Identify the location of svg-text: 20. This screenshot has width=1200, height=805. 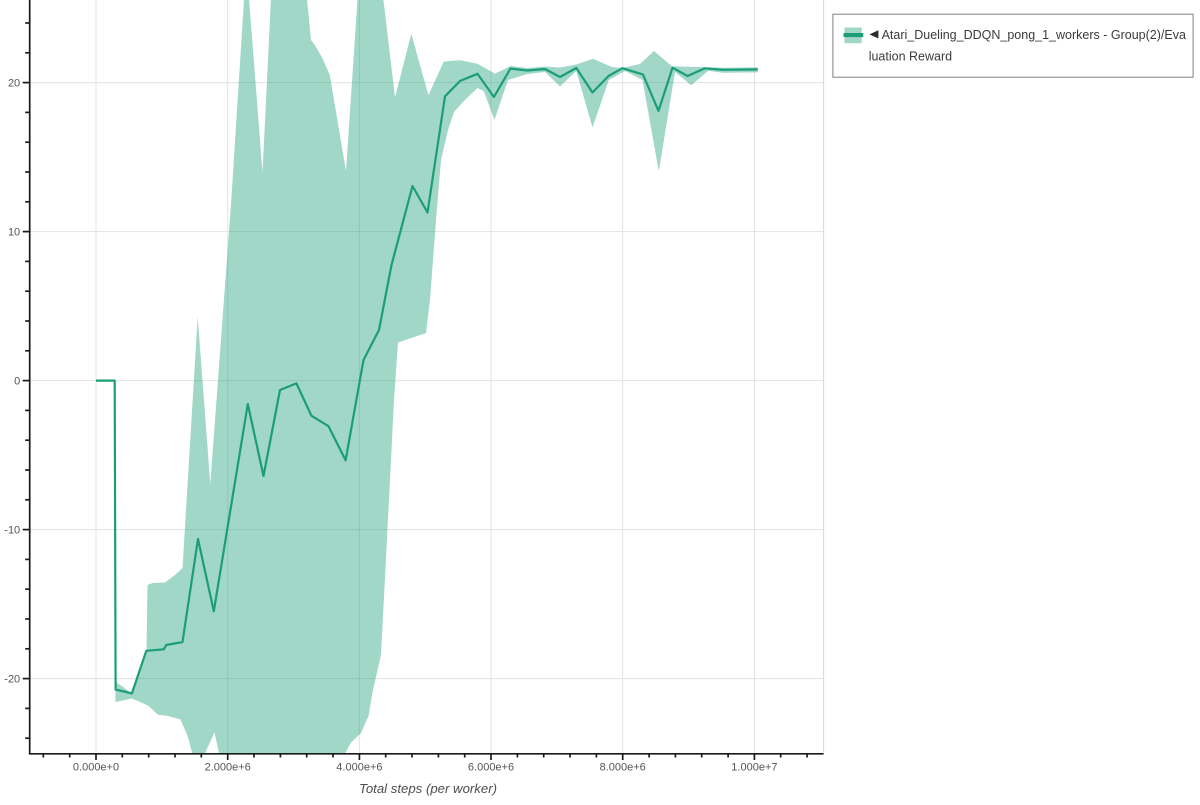
(14, 83).